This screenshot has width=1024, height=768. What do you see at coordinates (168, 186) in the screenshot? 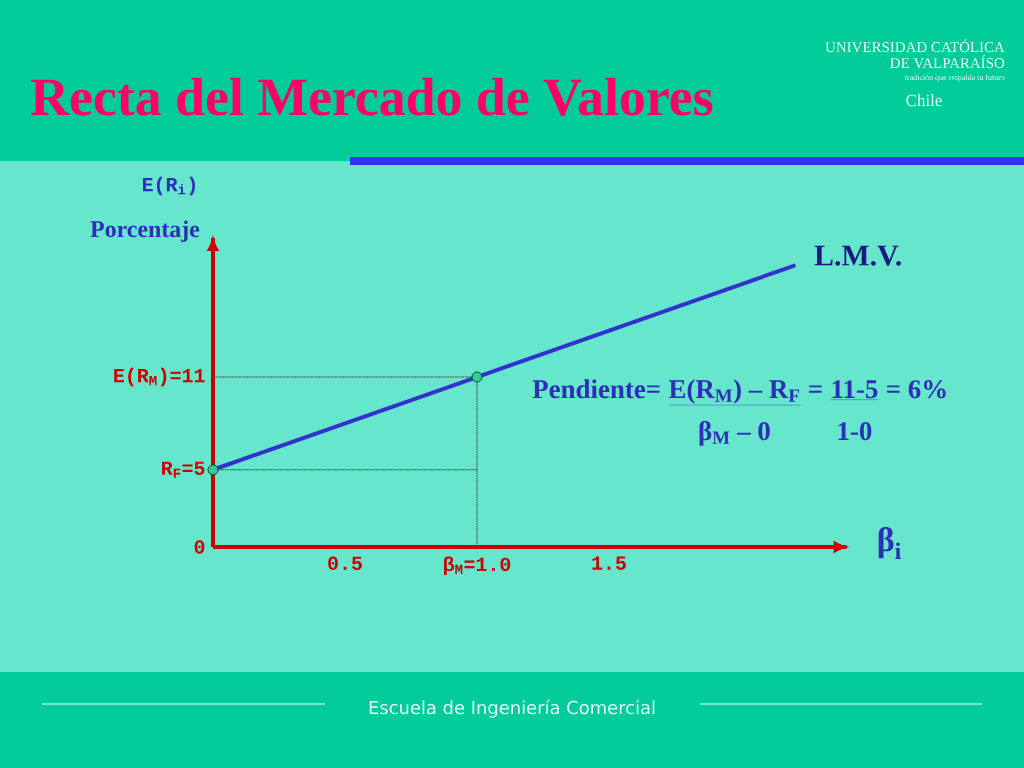
I see `y-axis-title: E(R$_{i}$)` at bounding box center [168, 186].